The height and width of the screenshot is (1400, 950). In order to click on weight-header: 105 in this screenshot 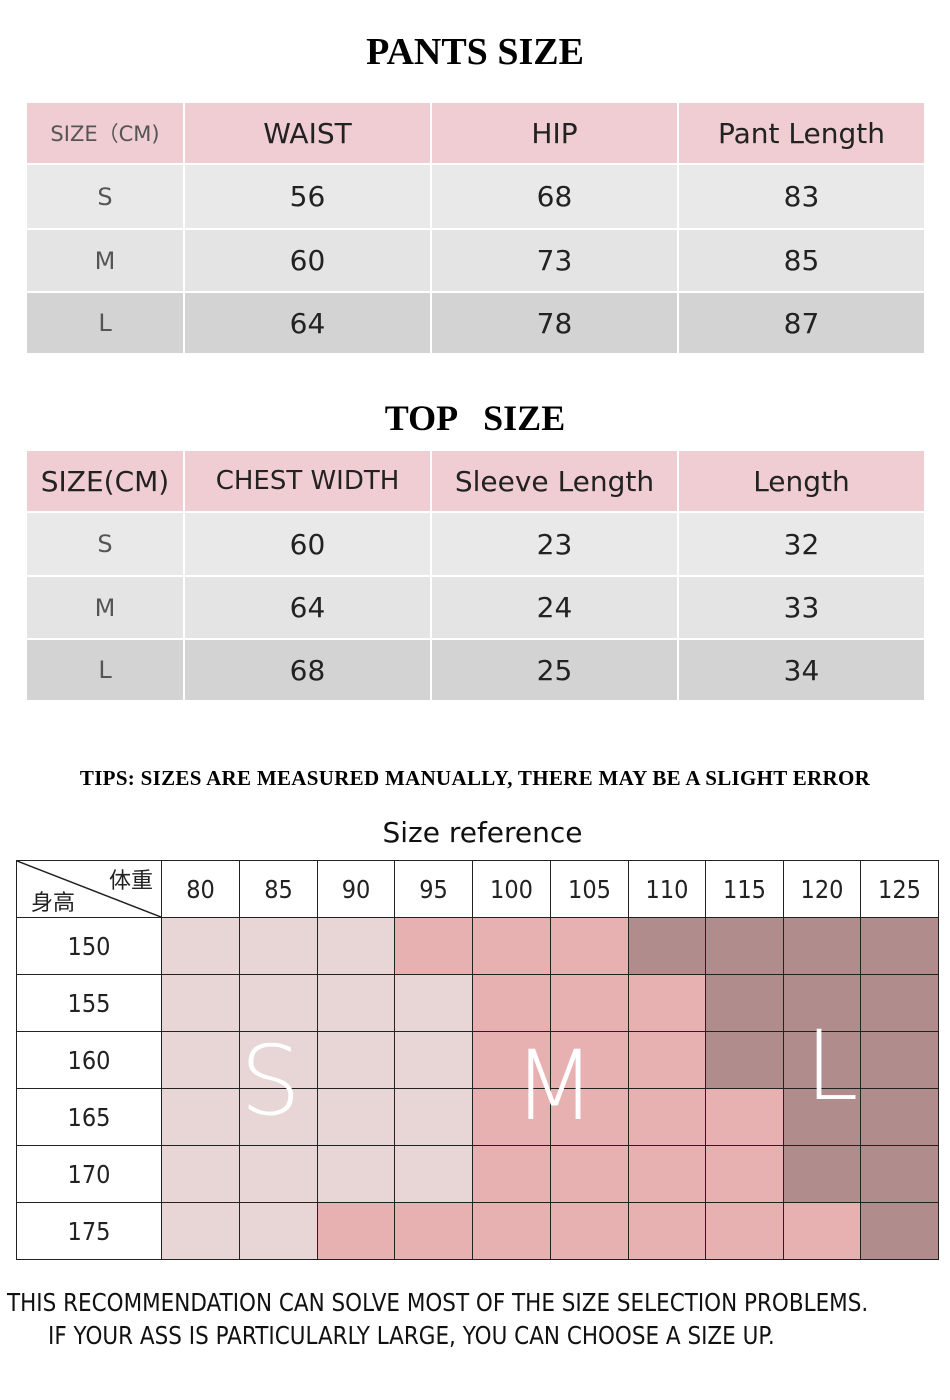, I will do `click(589, 889)`.